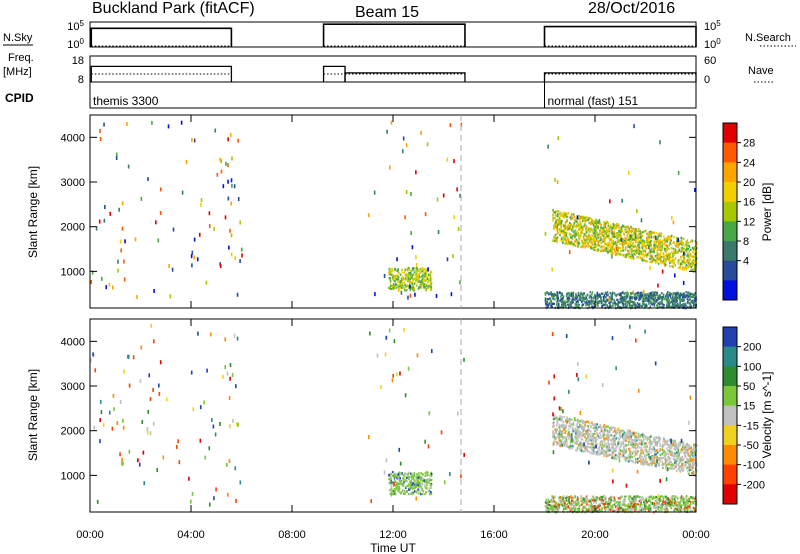 The image size is (800, 554). I want to click on cpid-panel: CPID themis 3300 normal (fast) 151, so click(351, 95).